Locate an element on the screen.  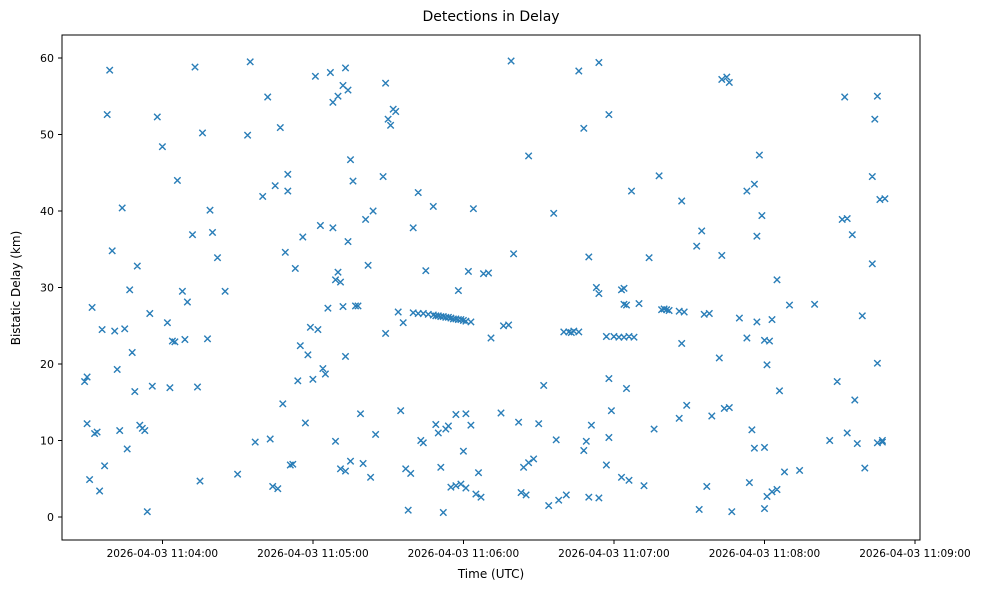
x-tick-label: 2026-04-03 11:09:00 is located at coordinates (915, 554).